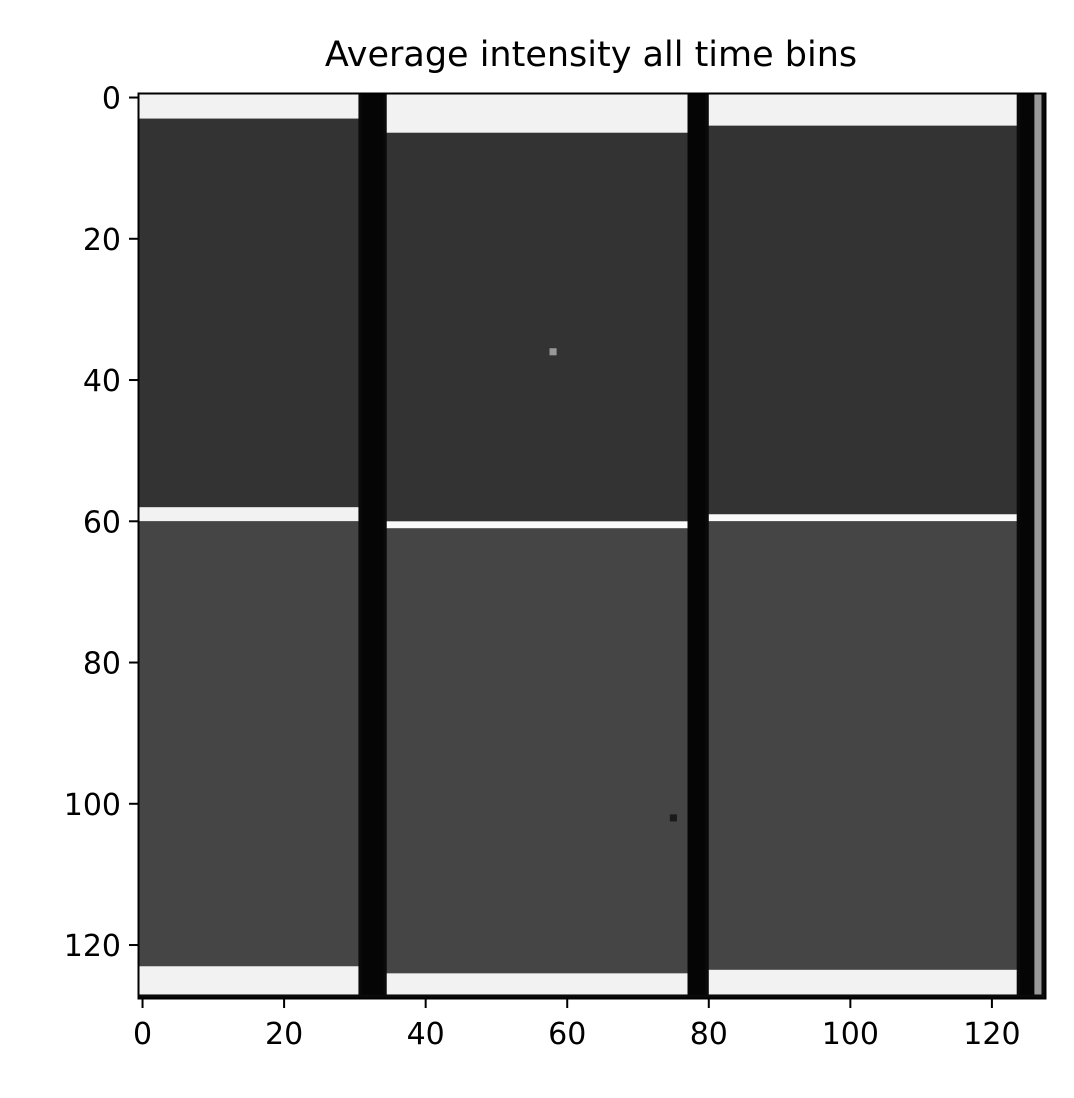  I want to click on x-axis: 0 20 40 60 80 100 120, so click(577, 1025).